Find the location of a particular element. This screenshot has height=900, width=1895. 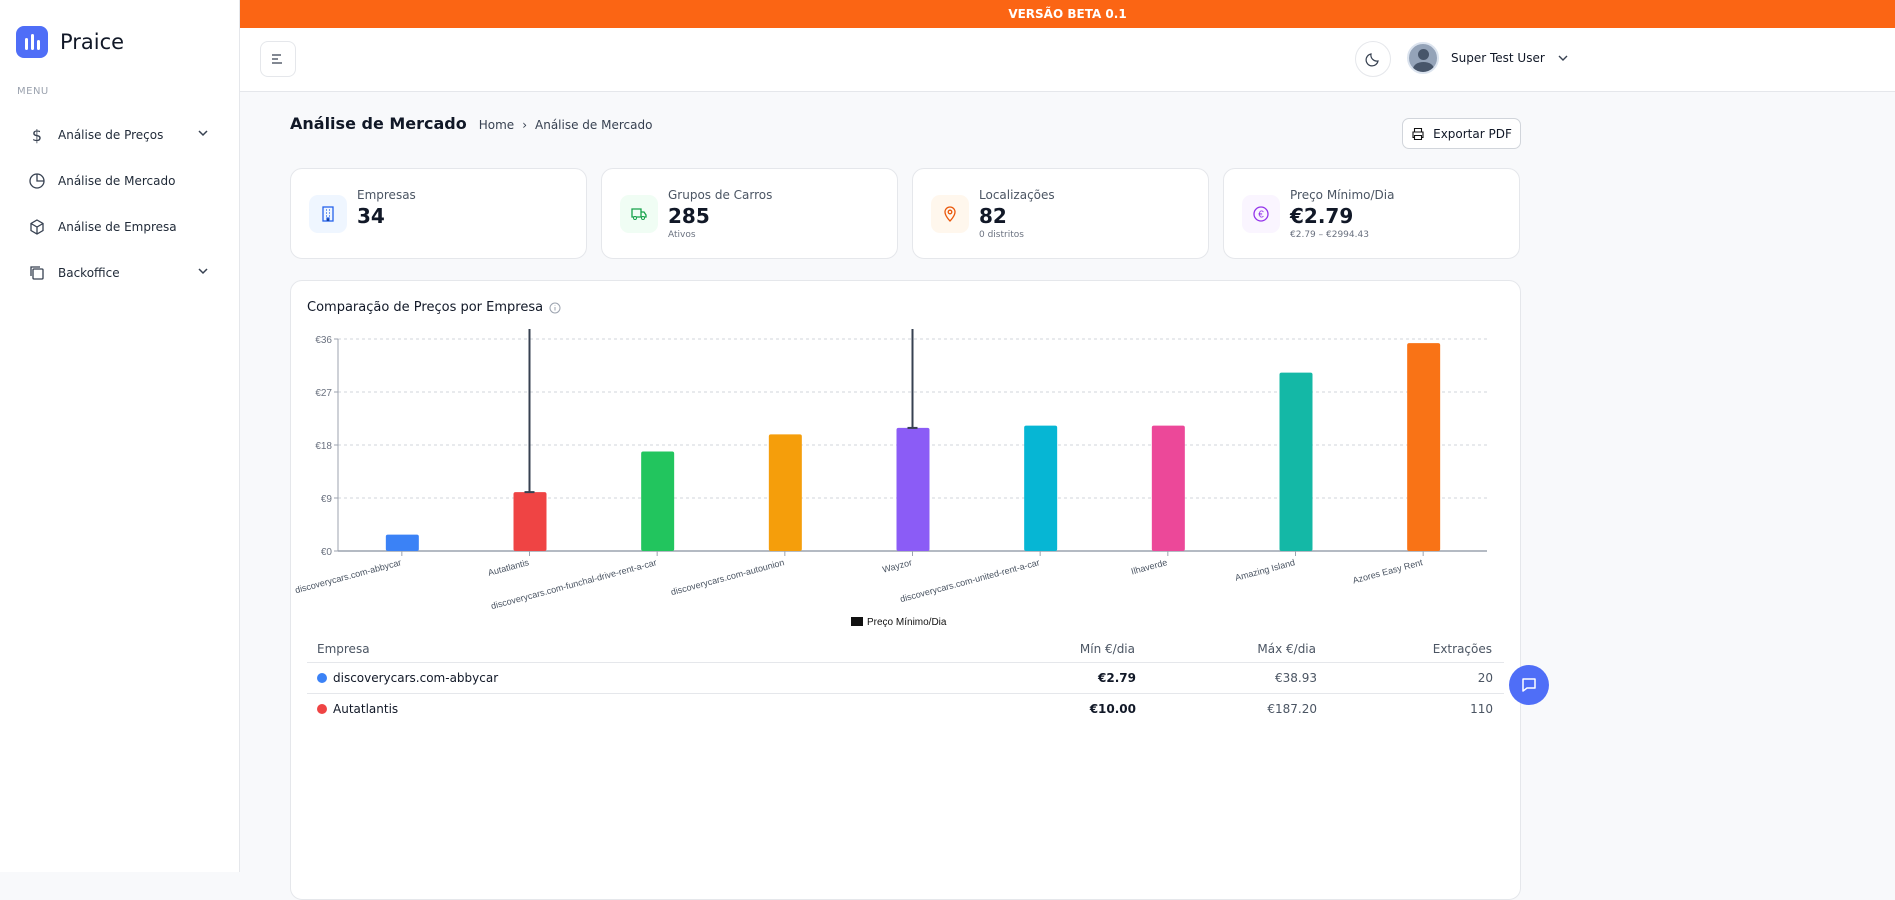

avatar is located at coordinates (1423, 58).